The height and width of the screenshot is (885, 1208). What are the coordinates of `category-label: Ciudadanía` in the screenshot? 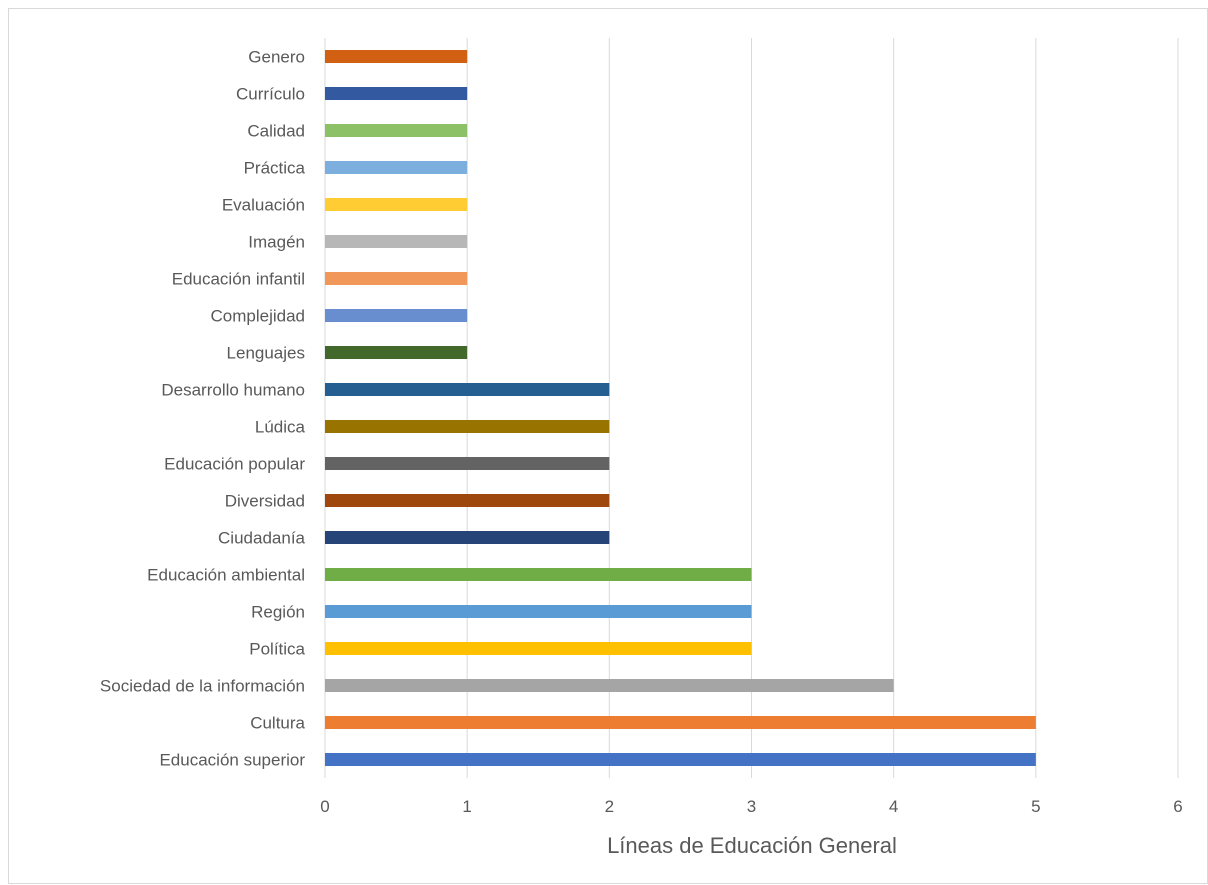 It's located at (262, 538).